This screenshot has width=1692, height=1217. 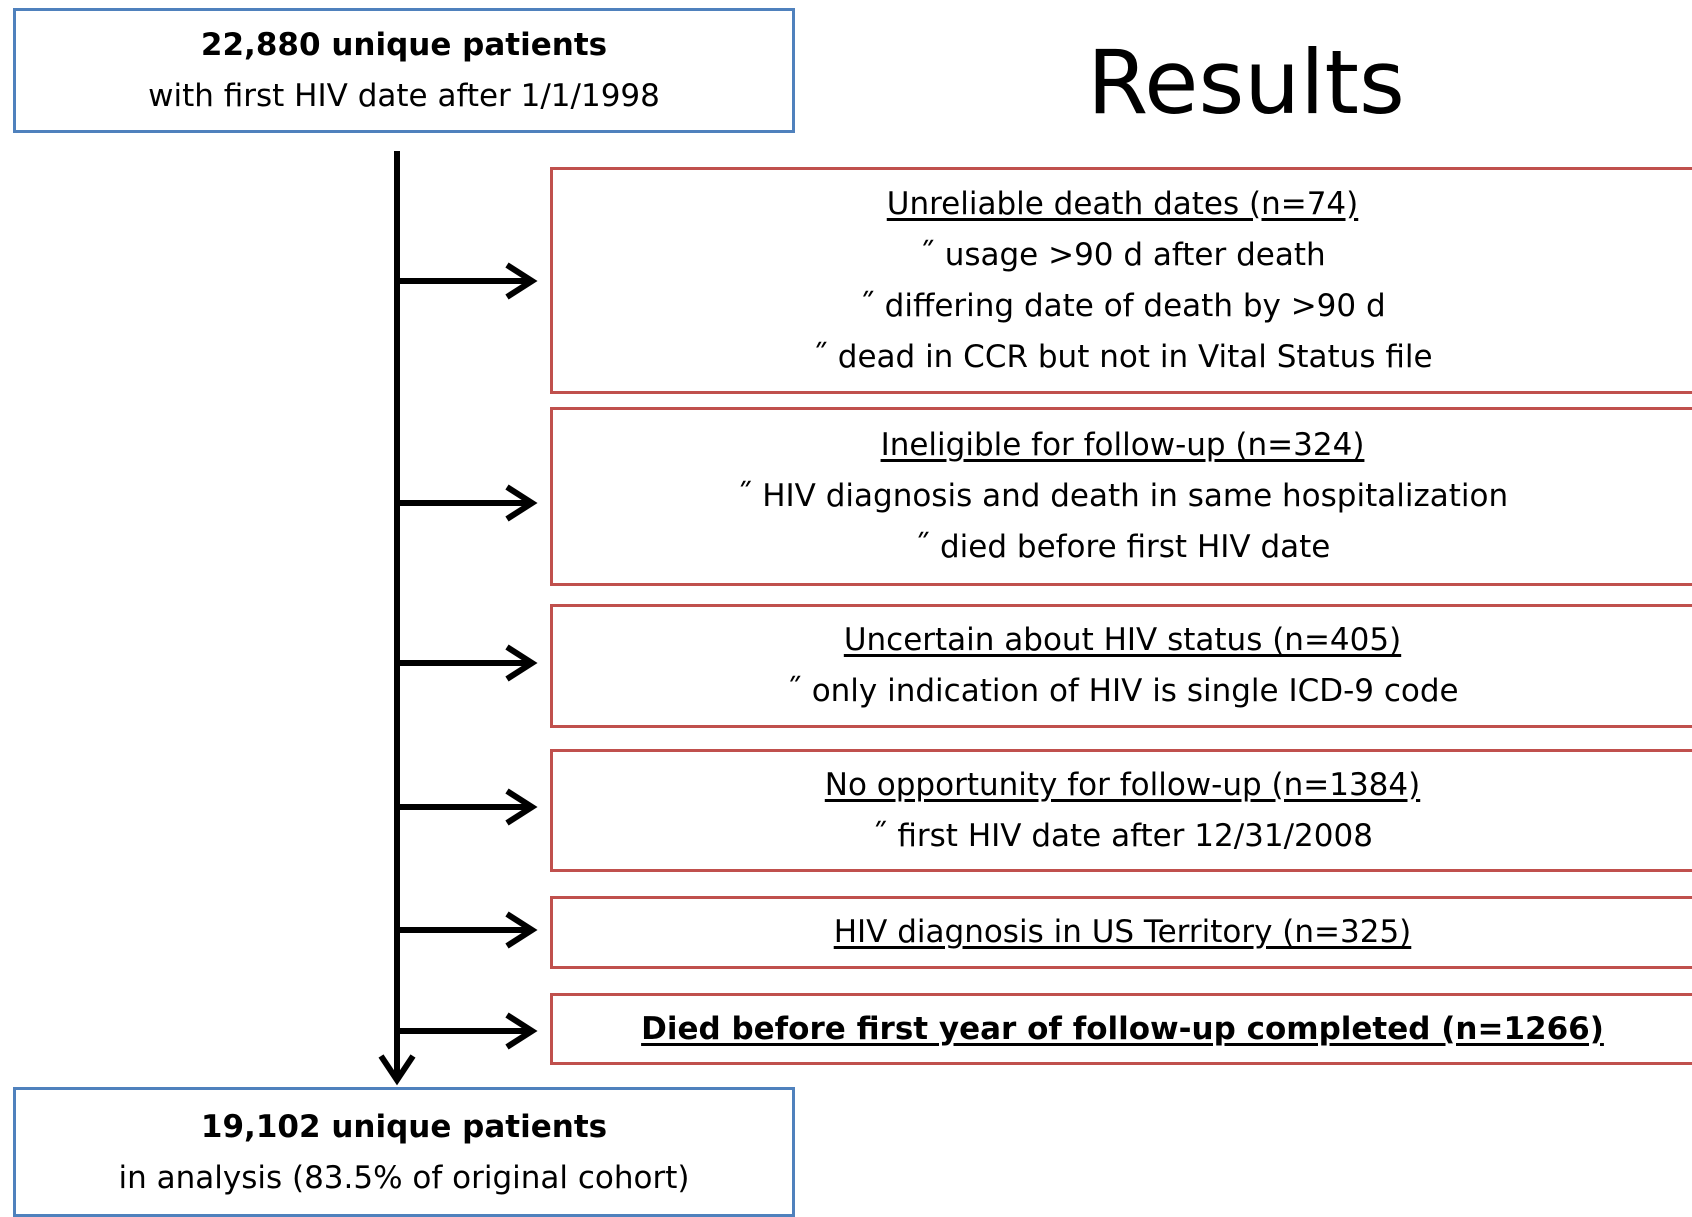 I want to click on exclusion-item: ˝ usage >90 d after death, so click(x=1122, y=254).